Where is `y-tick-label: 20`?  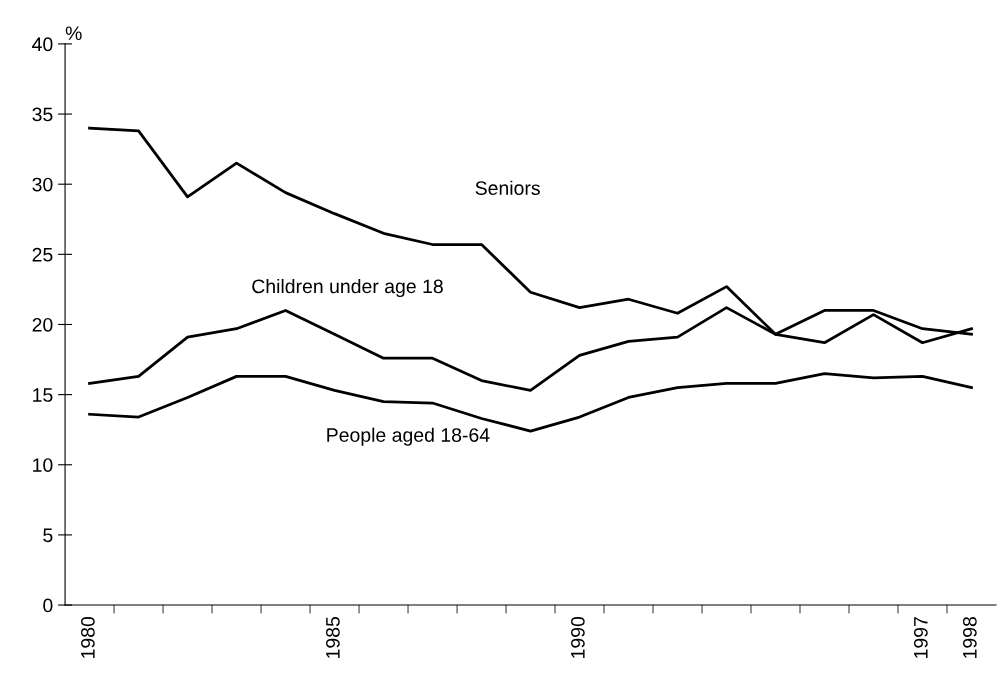 y-tick-label: 20 is located at coordinates (42, 324).